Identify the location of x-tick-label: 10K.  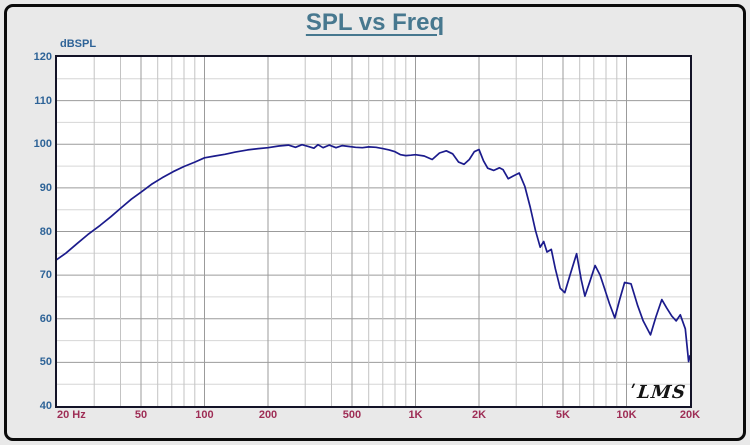
(626, 415).